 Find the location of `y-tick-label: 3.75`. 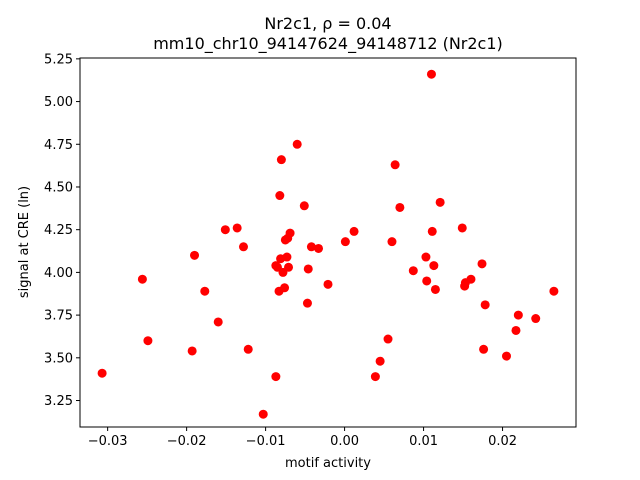

y-tick-label: 3.75 is located at coordinates (58, 316).